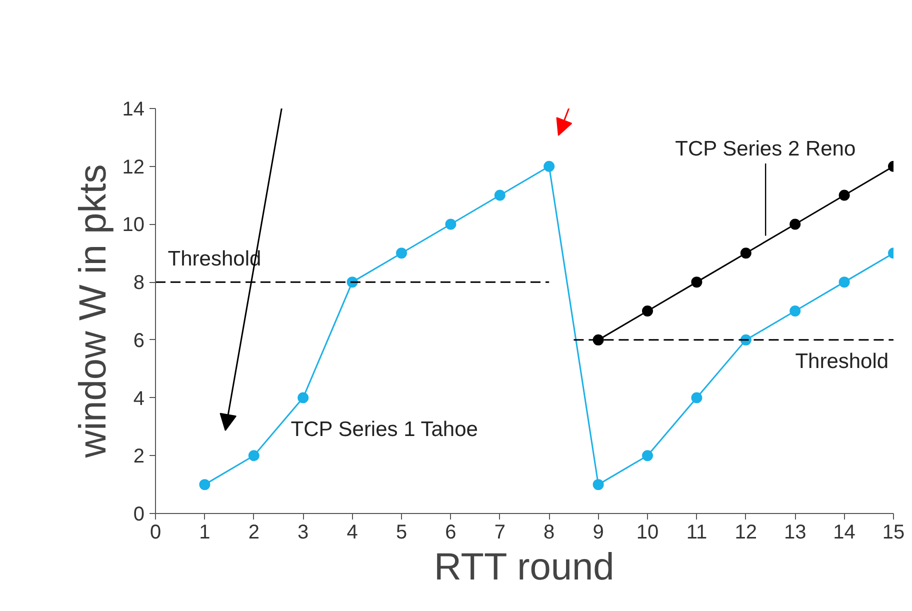 The width and height of the screenshot is (912, 611). Describe the element at coordinates (138, 515) in the screenshot. I see `y-tick-label: 0` at that location.